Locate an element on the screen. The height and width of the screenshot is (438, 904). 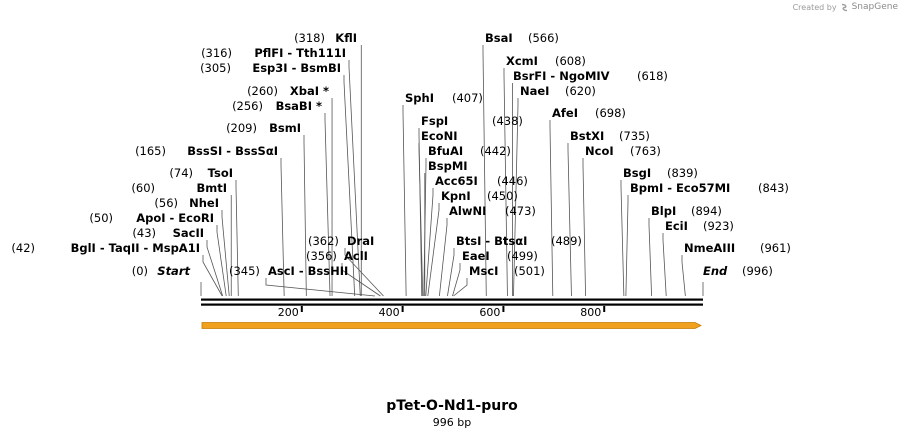
site-name-bgli-taqii-mspa1i: BglI - TaqII - MspA1I is located at coordinates (135, 248).